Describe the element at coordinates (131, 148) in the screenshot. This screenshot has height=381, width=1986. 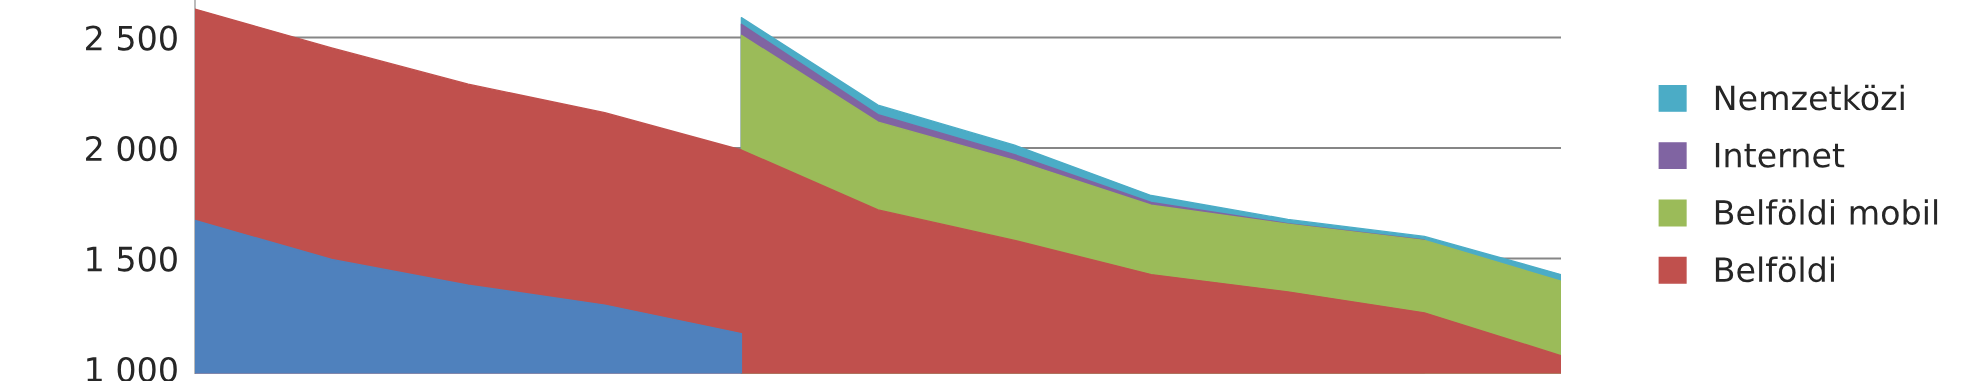
I see `y-tick-label: 2 000` at that location.